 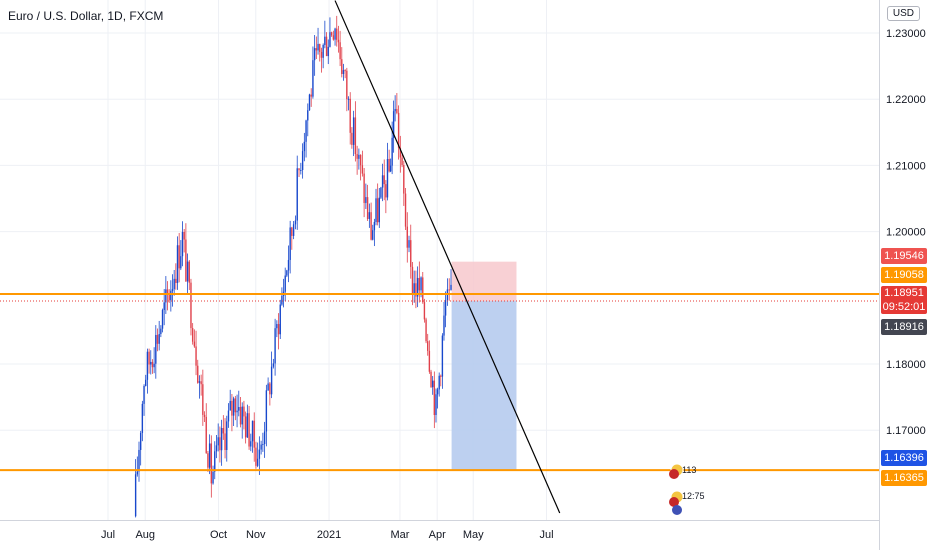 I want to click on x-tick-label: 2021, so click(x=329, y=535).